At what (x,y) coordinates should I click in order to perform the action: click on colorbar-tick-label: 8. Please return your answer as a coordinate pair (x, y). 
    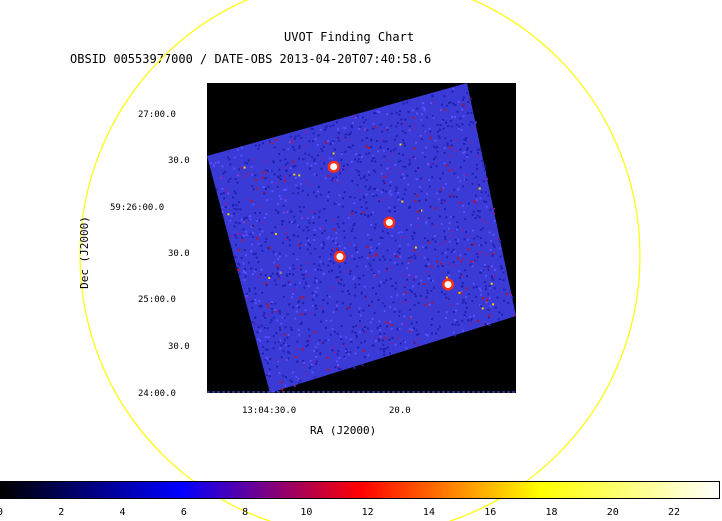
    Looking at the image, I should click on (245, 512).